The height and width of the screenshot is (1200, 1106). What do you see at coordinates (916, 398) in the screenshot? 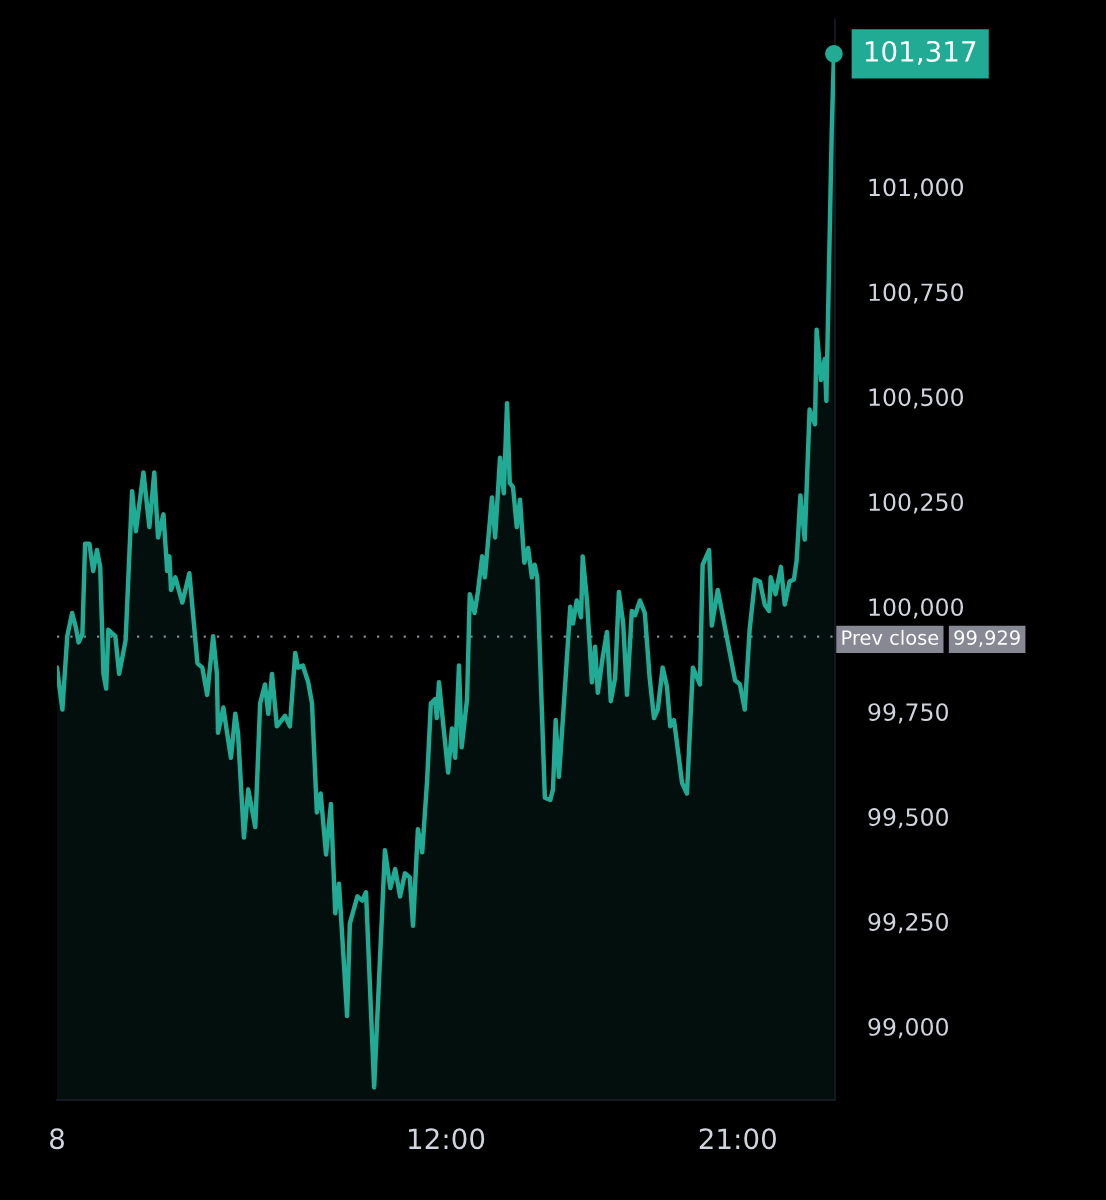
I see `y-tick-label: 100,500` at bounding box center [916, 398].